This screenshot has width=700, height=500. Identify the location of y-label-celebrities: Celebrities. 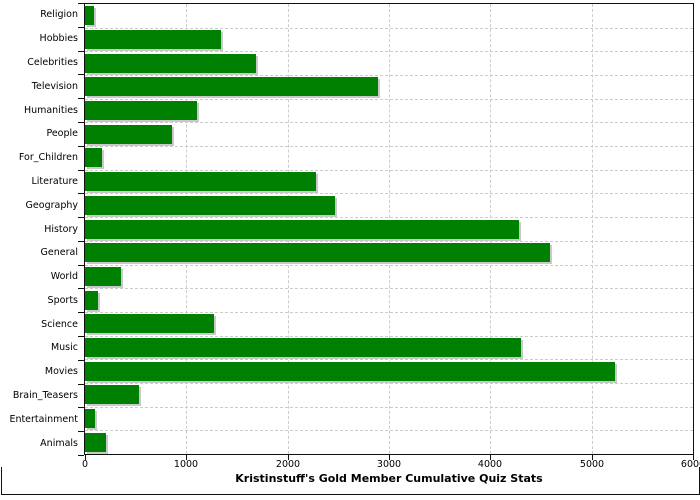
(52, 62).